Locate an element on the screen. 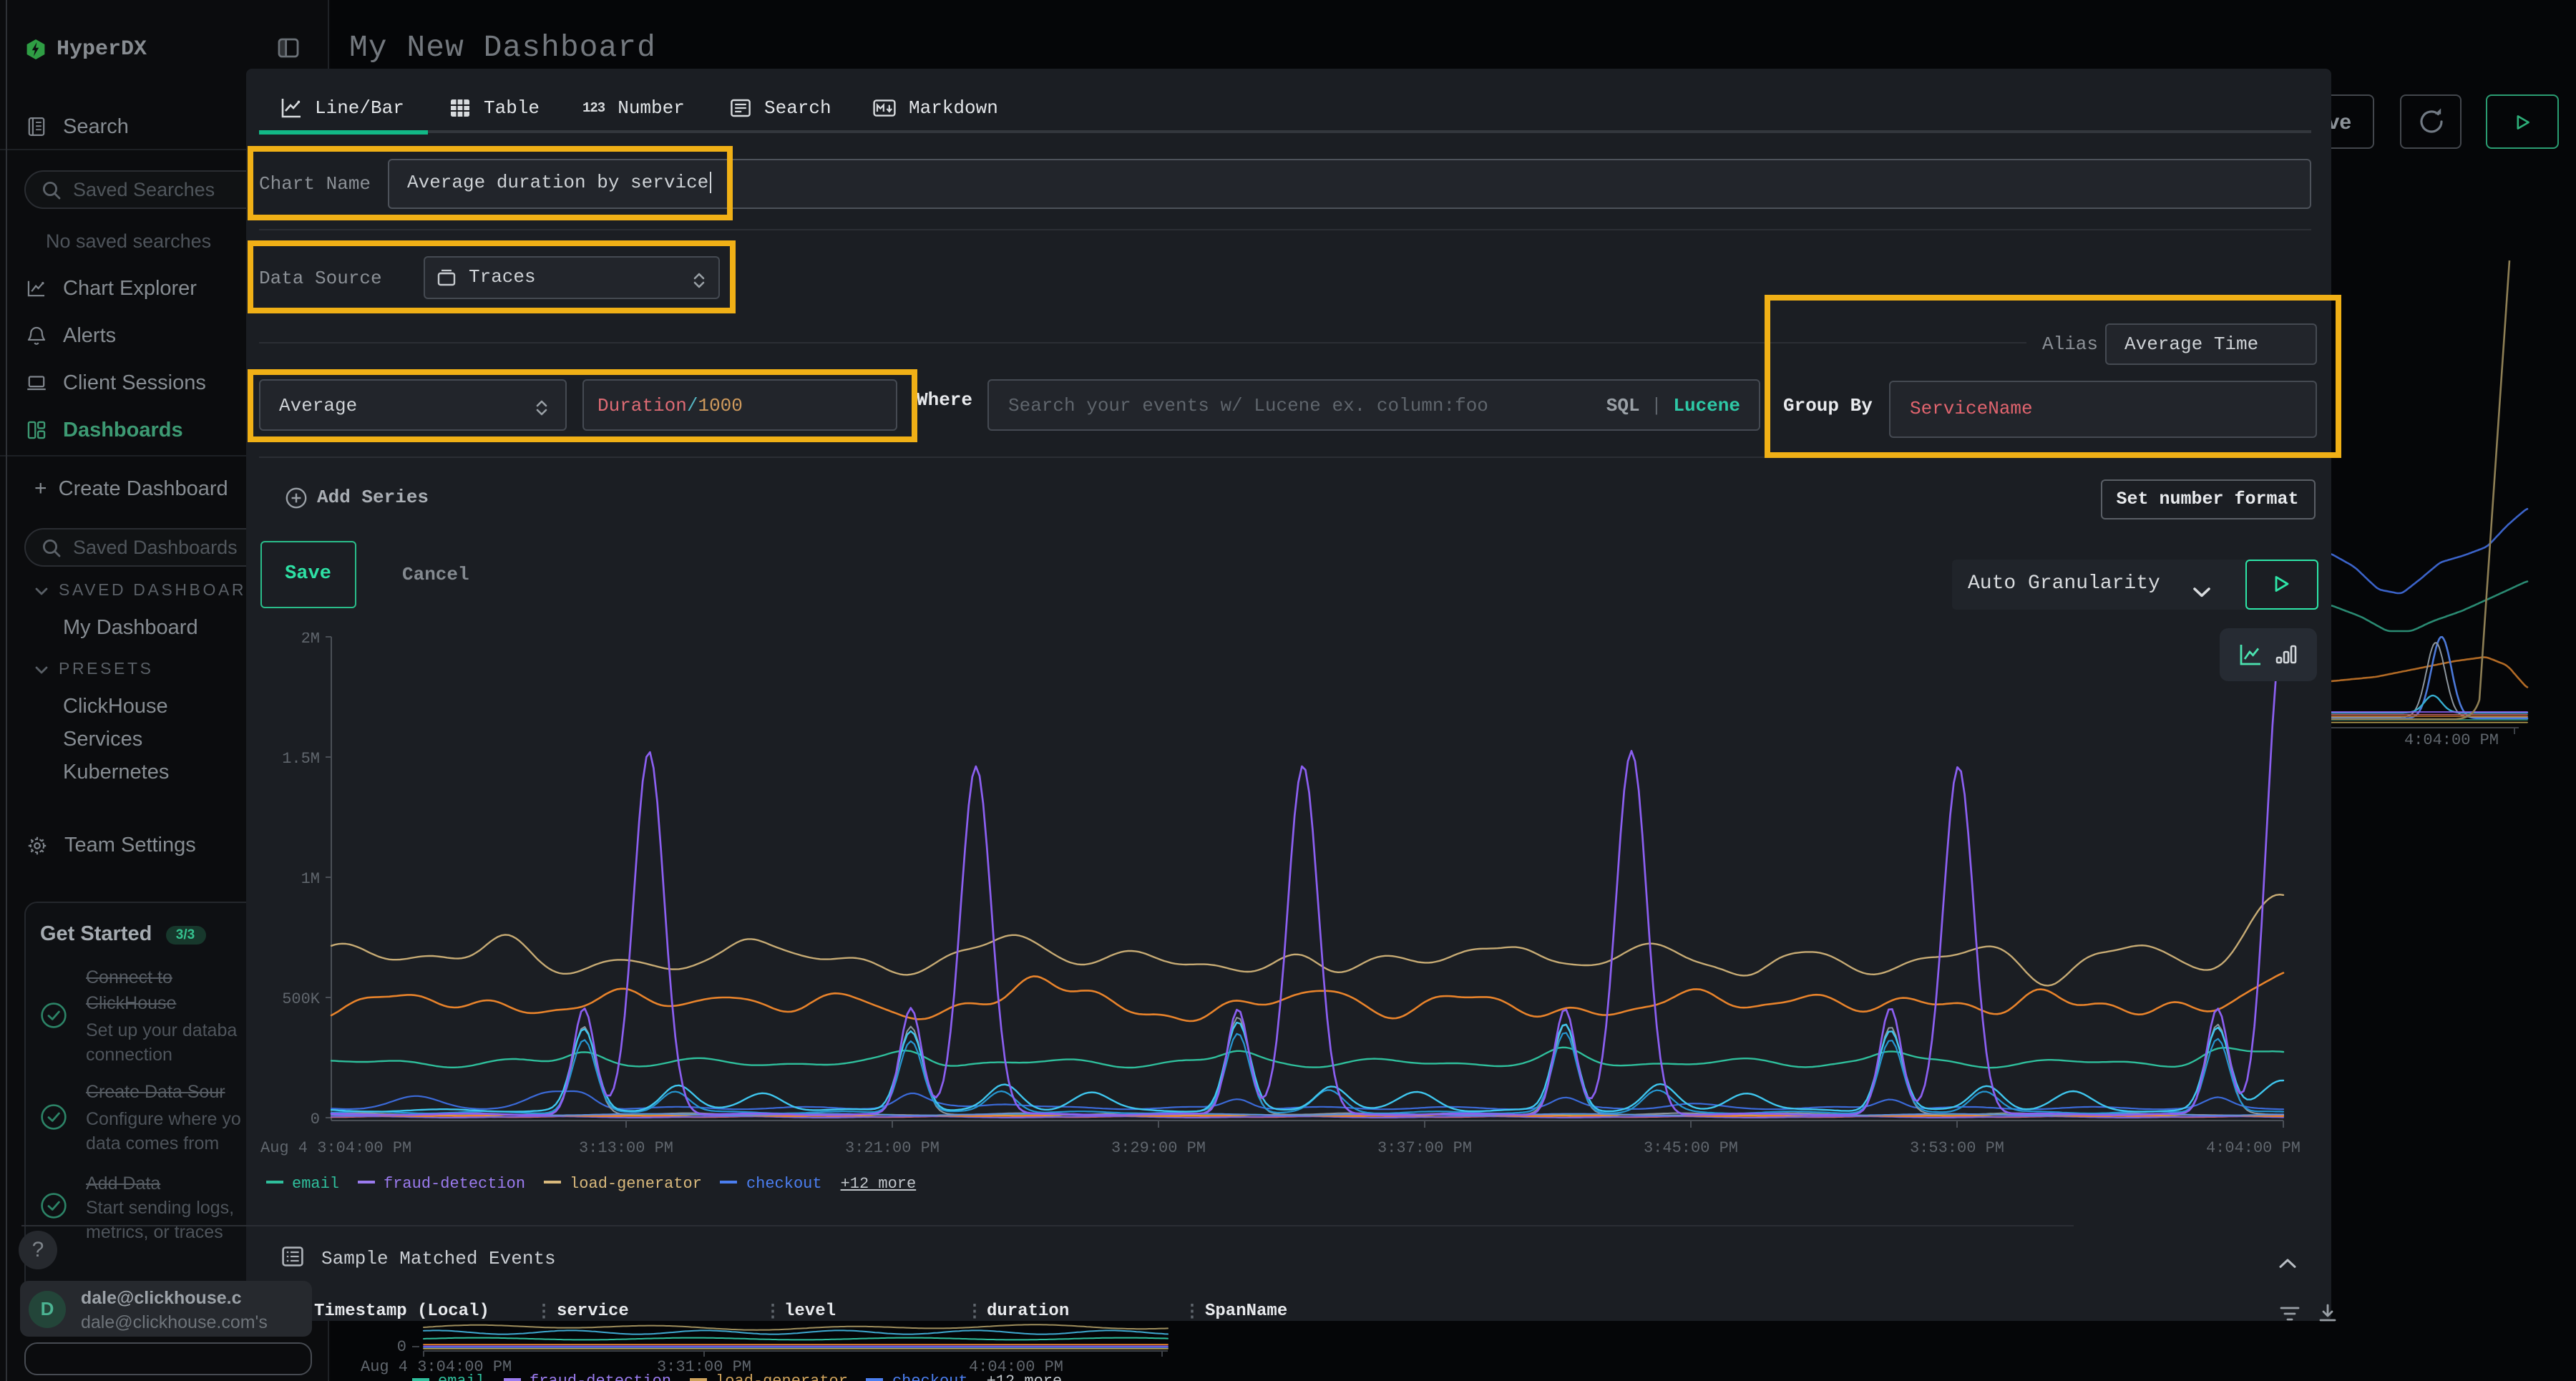  svg-text: 3:21:00 PM is located at coordinates (891, 1148).